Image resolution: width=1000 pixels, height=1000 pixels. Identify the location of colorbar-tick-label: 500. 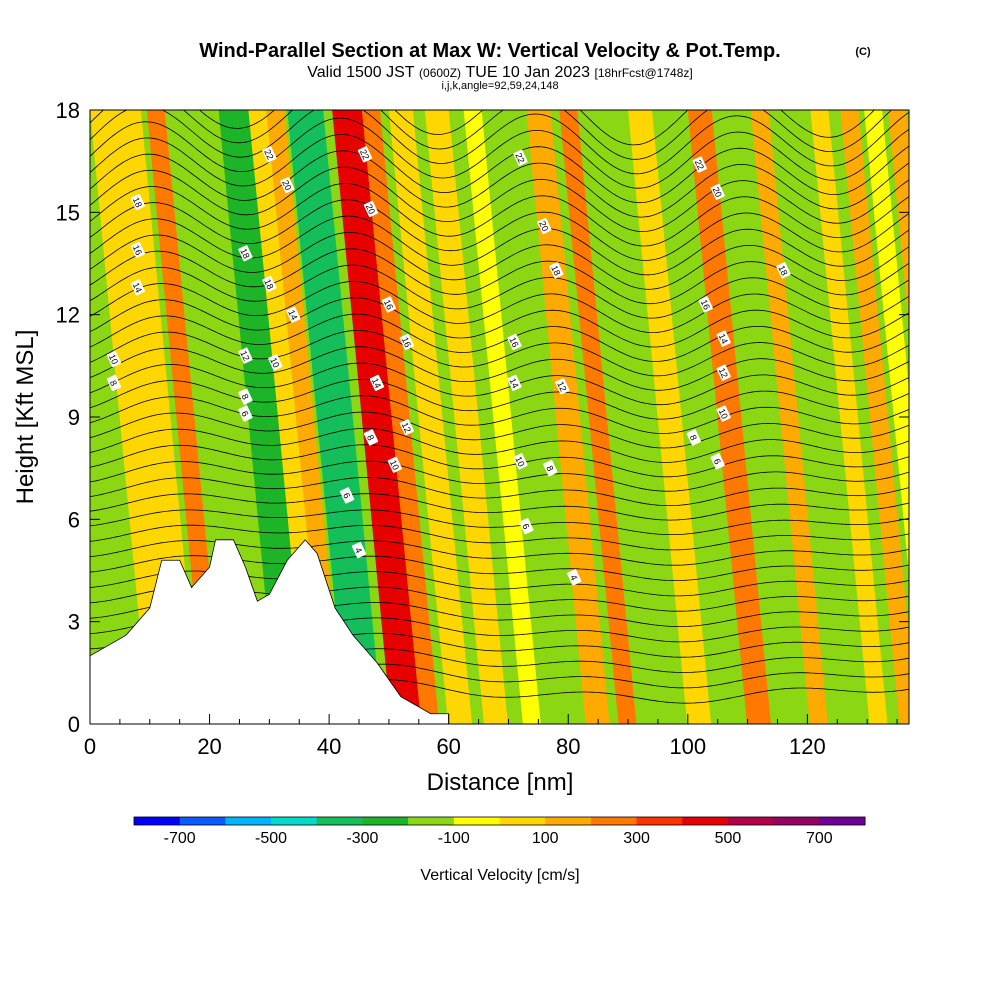
(728, 838).